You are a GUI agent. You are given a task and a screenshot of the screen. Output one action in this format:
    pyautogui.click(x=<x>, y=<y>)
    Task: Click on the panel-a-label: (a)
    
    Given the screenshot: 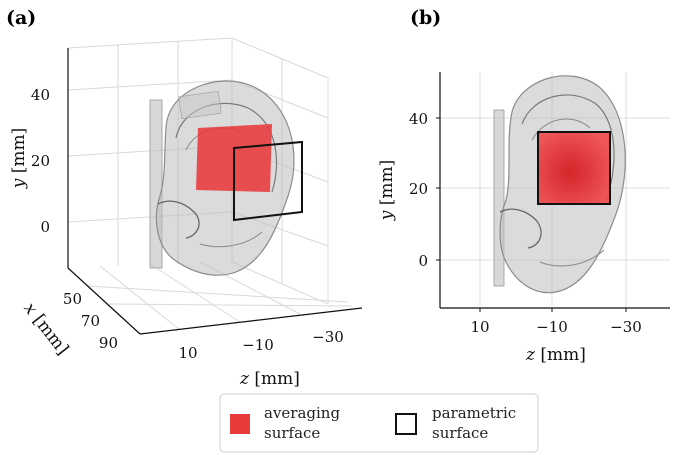 What is the action you would take?
    pyautogui.click(x=21, y=18)
    